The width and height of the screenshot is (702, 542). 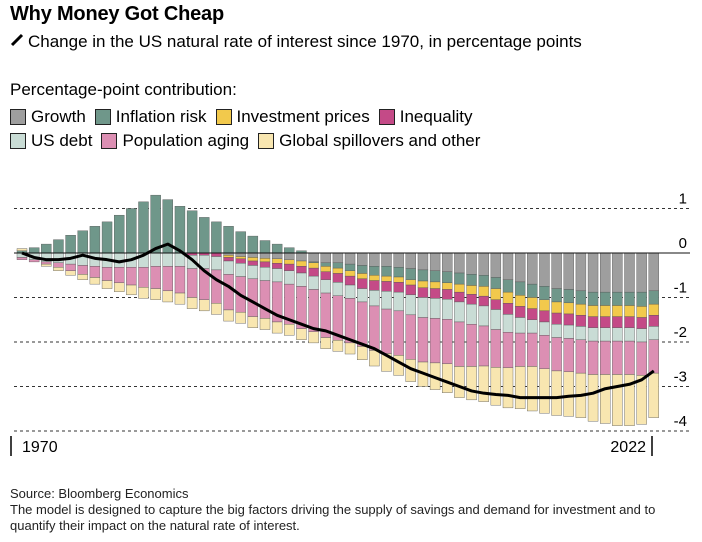 What do you see at coordinates (380, 140) in the screenshot?
I see `legend-label: Global spillovers and other` at bounding box center [380, 140].